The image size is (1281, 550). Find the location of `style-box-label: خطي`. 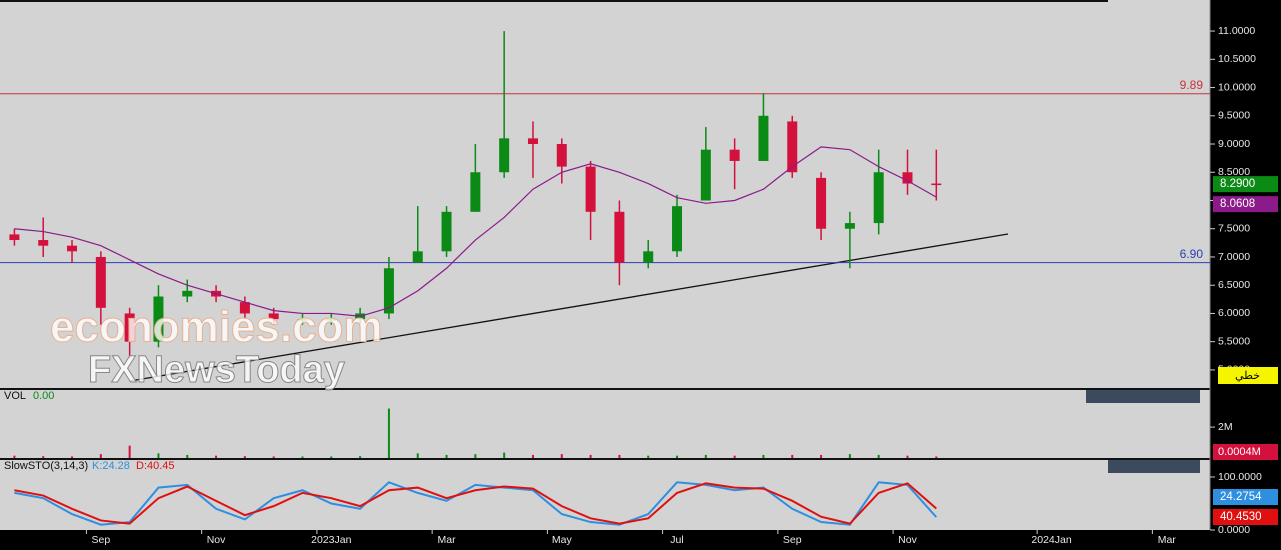

style-box-label: خطي is located at coordinates (1247, 376).